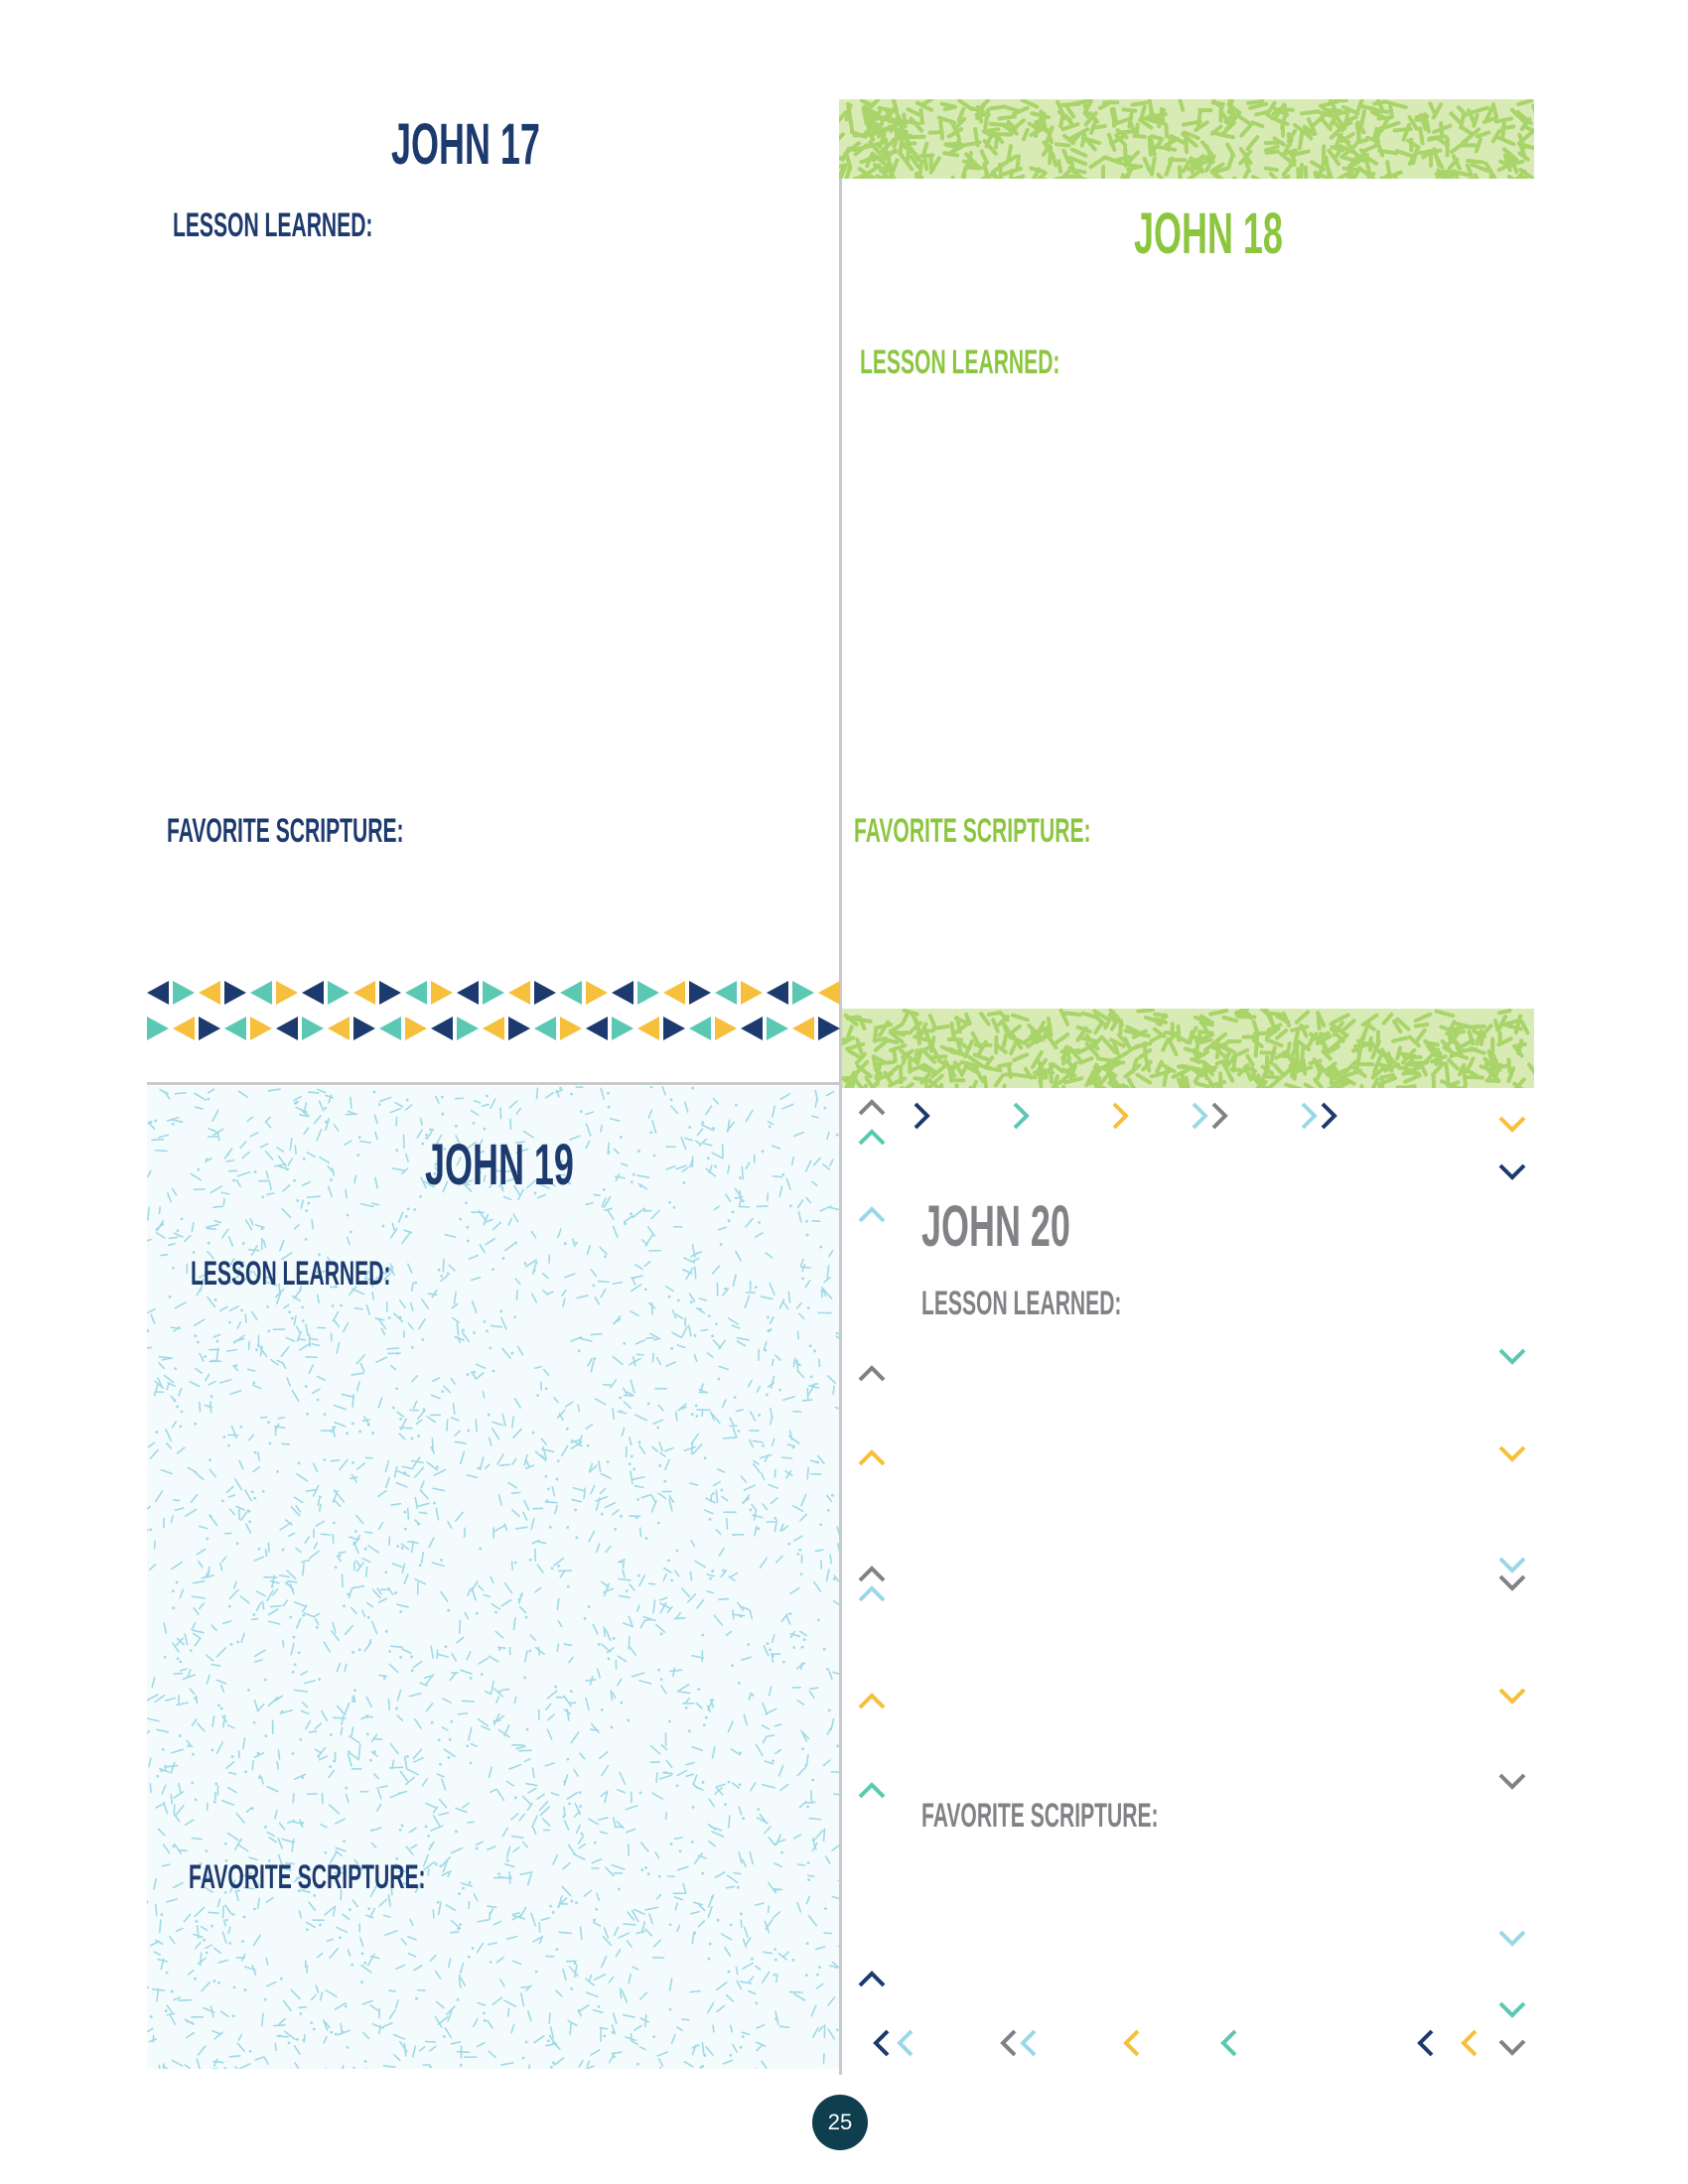 The height and width of the screenshot is (2184, 1688). What do you see at coordinates (1021, 1303) in the screenshot?
I see `john20-lesson-label: LESSON LEARNED:` at bounding box center [1021, 1303].